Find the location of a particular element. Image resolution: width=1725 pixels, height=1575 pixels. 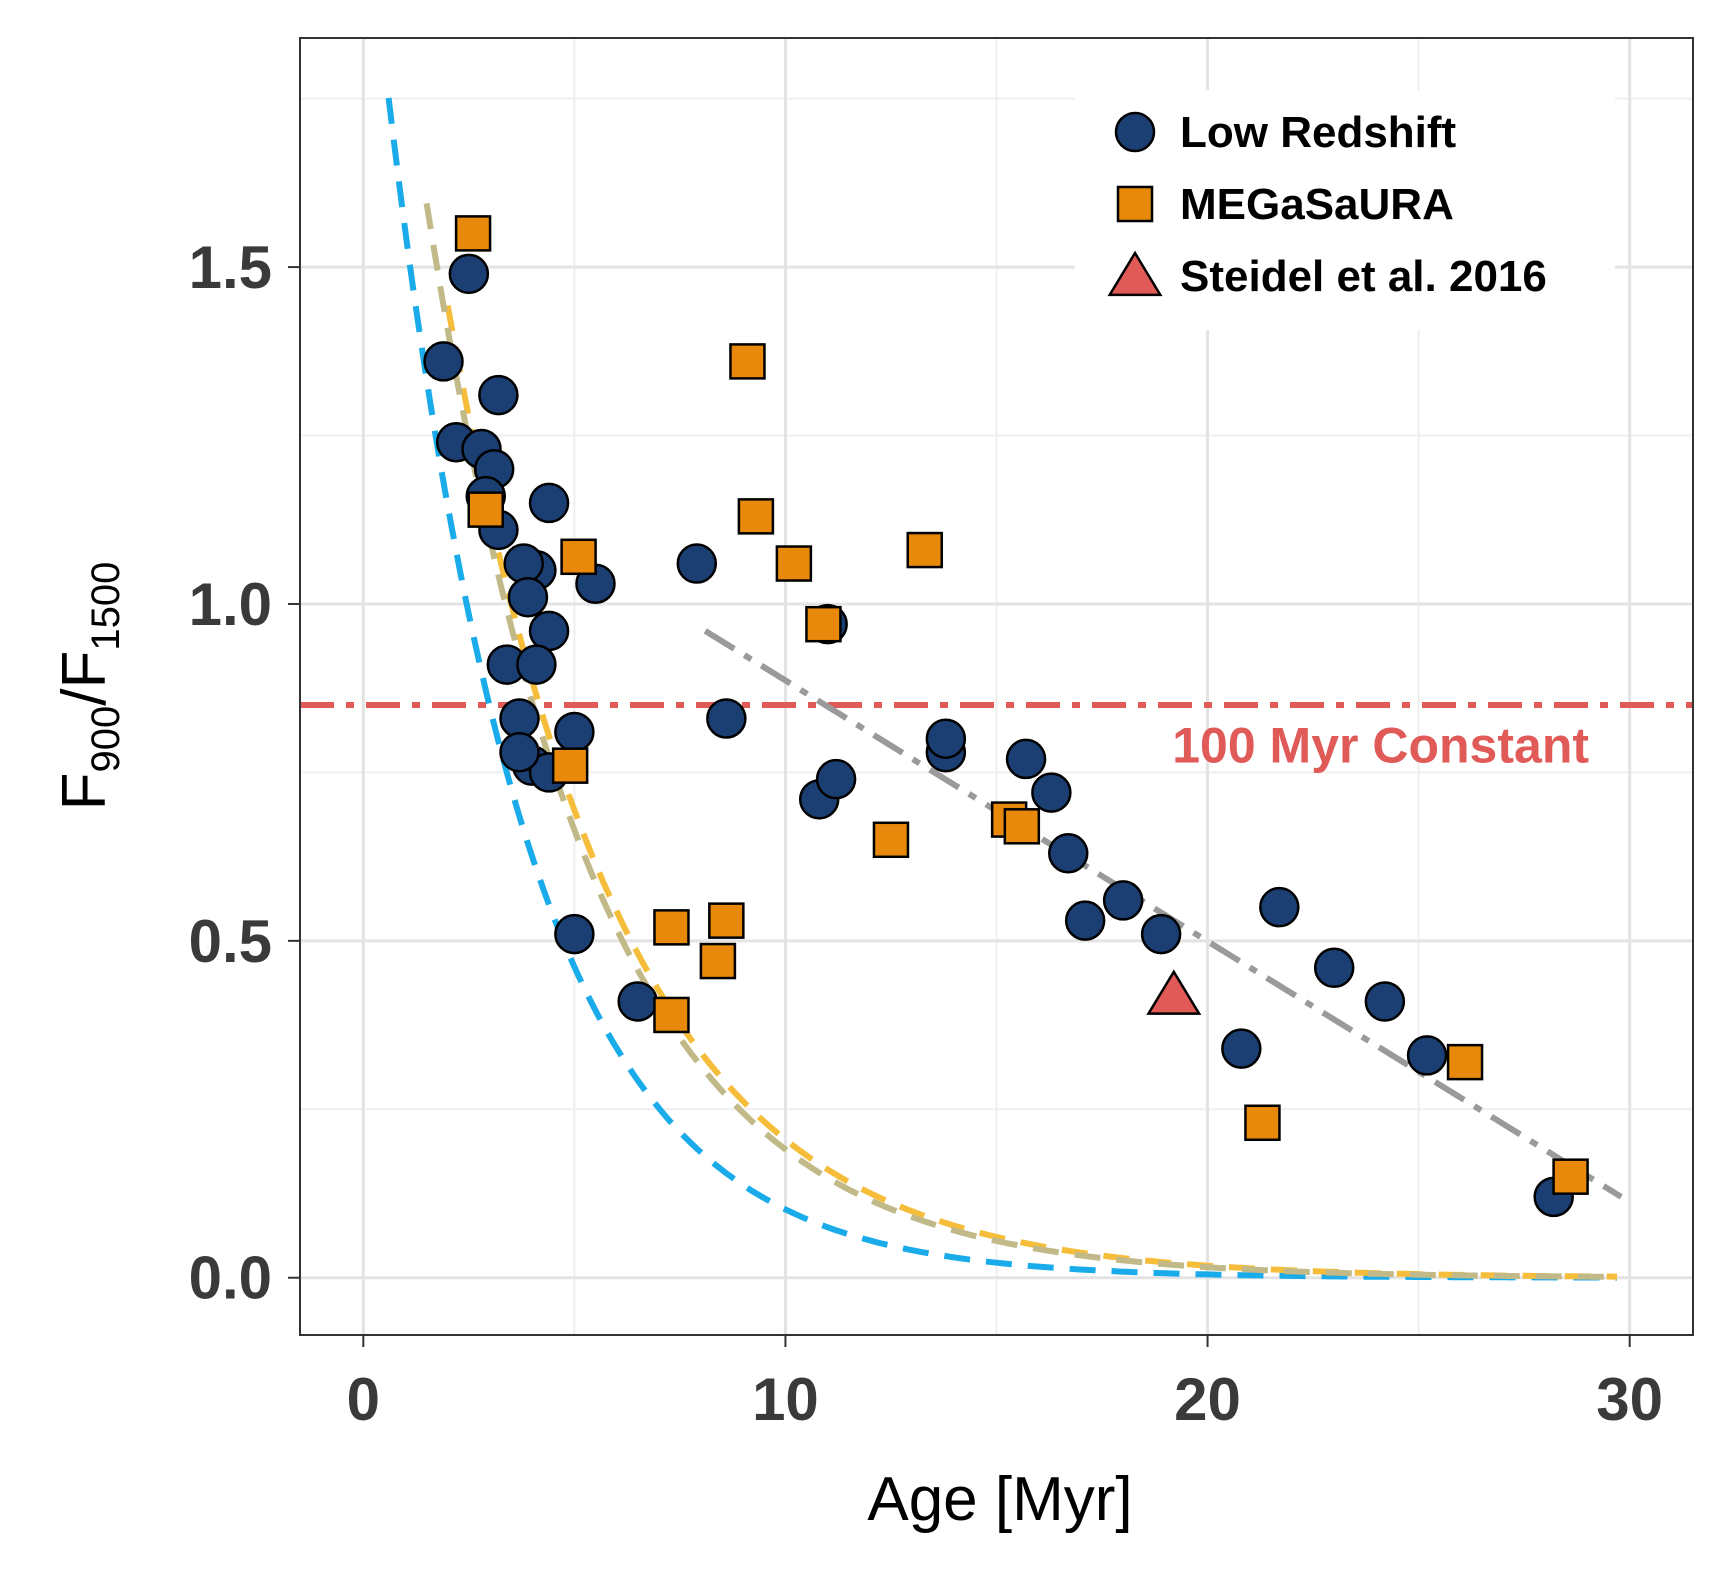

legend-marker-triangle is located at coordinates (1135, 273).